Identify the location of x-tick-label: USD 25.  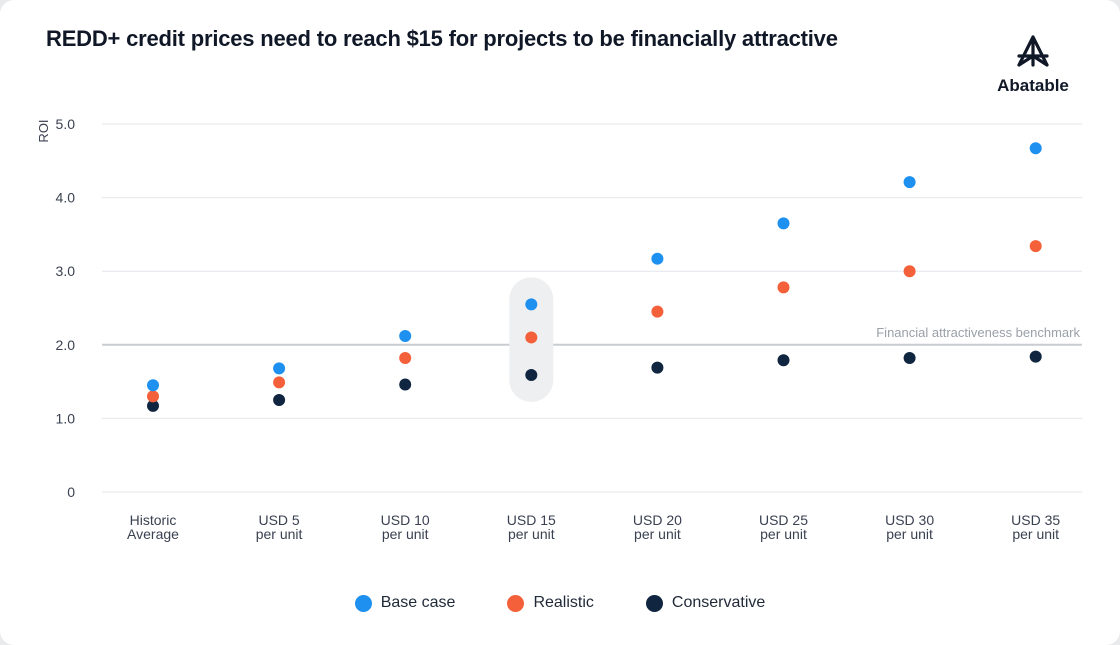
(783, 520).